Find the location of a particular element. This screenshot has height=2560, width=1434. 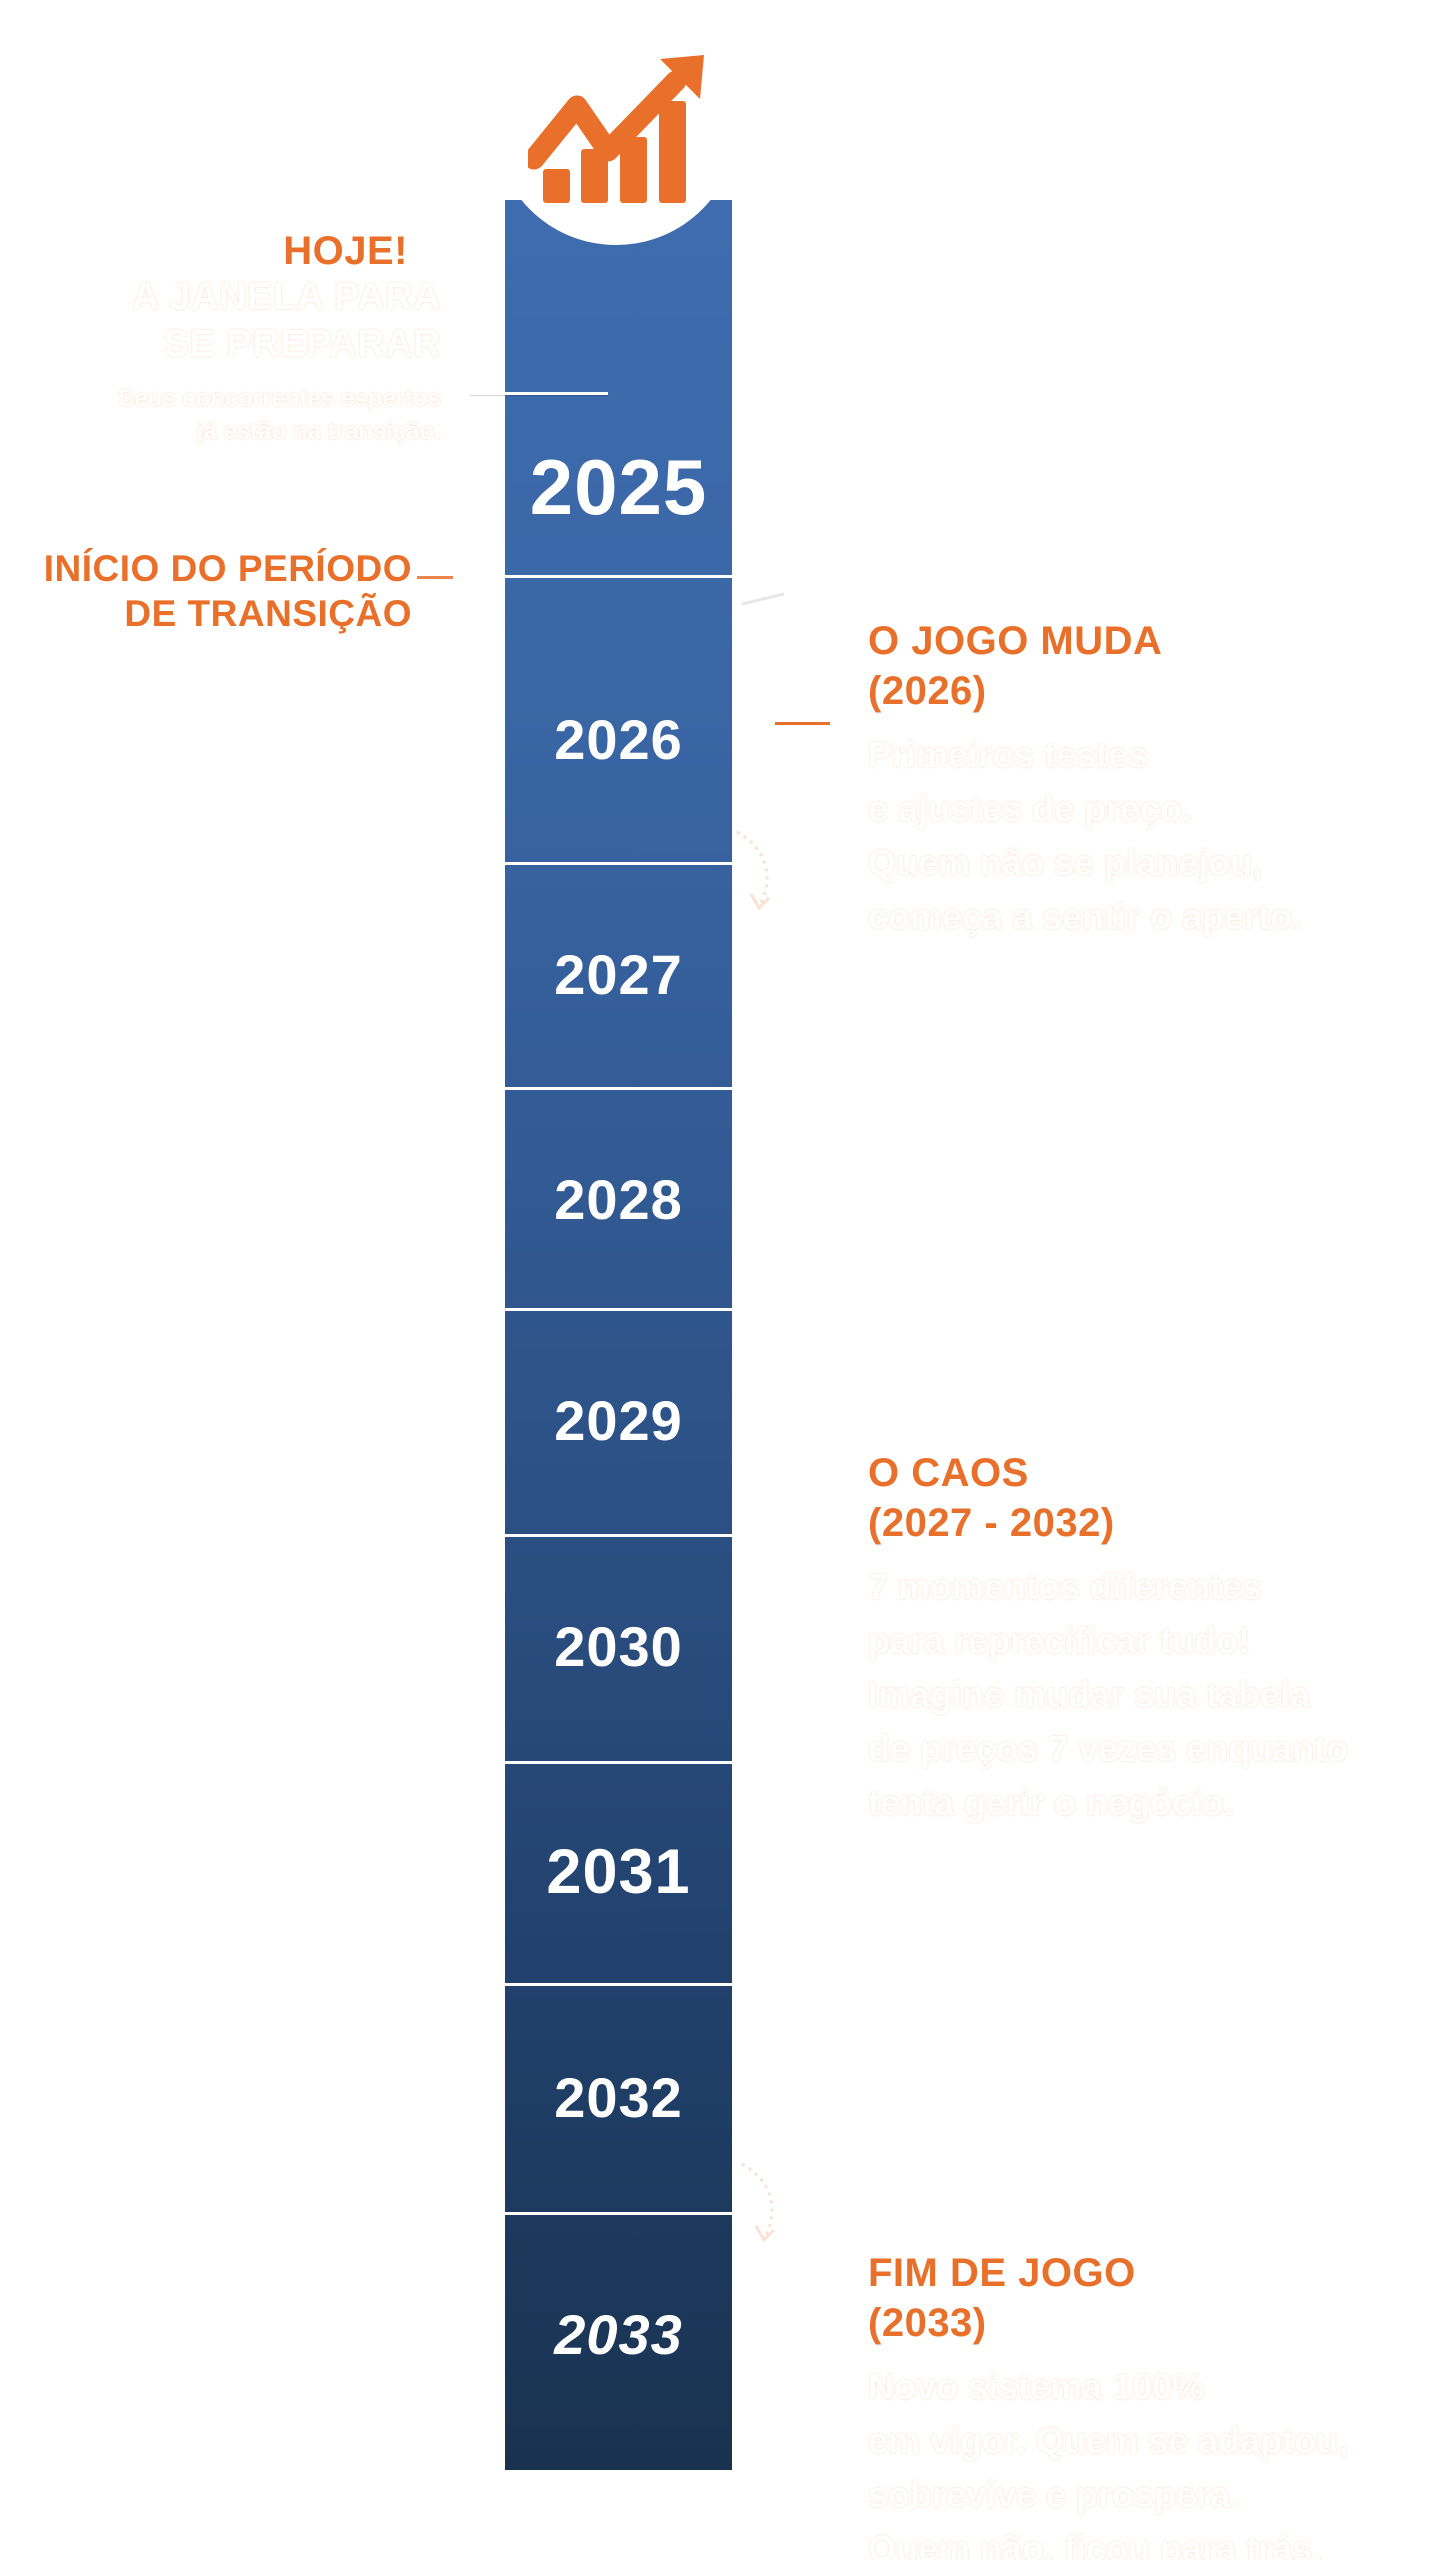

growth-chart-icon is located at coordinates (616, 129).